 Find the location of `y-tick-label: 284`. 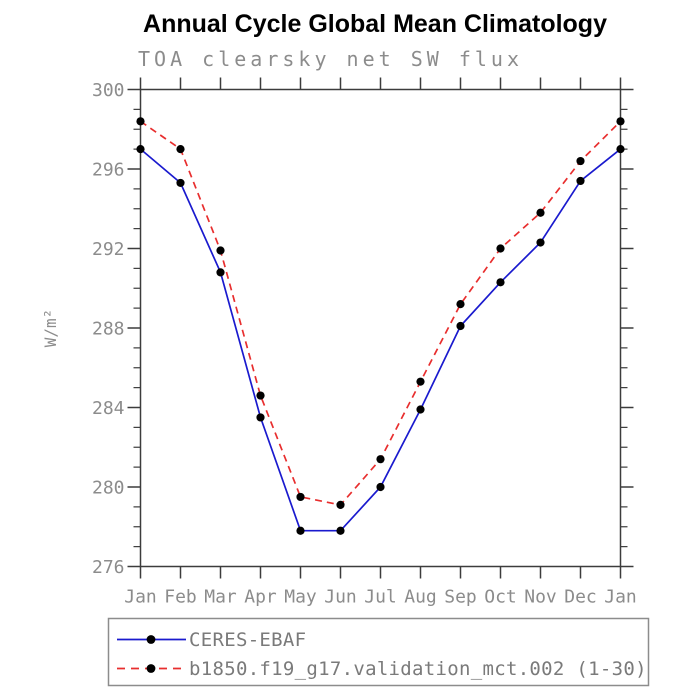

y-tick-label: 284 is located at coordinates (108, 408).